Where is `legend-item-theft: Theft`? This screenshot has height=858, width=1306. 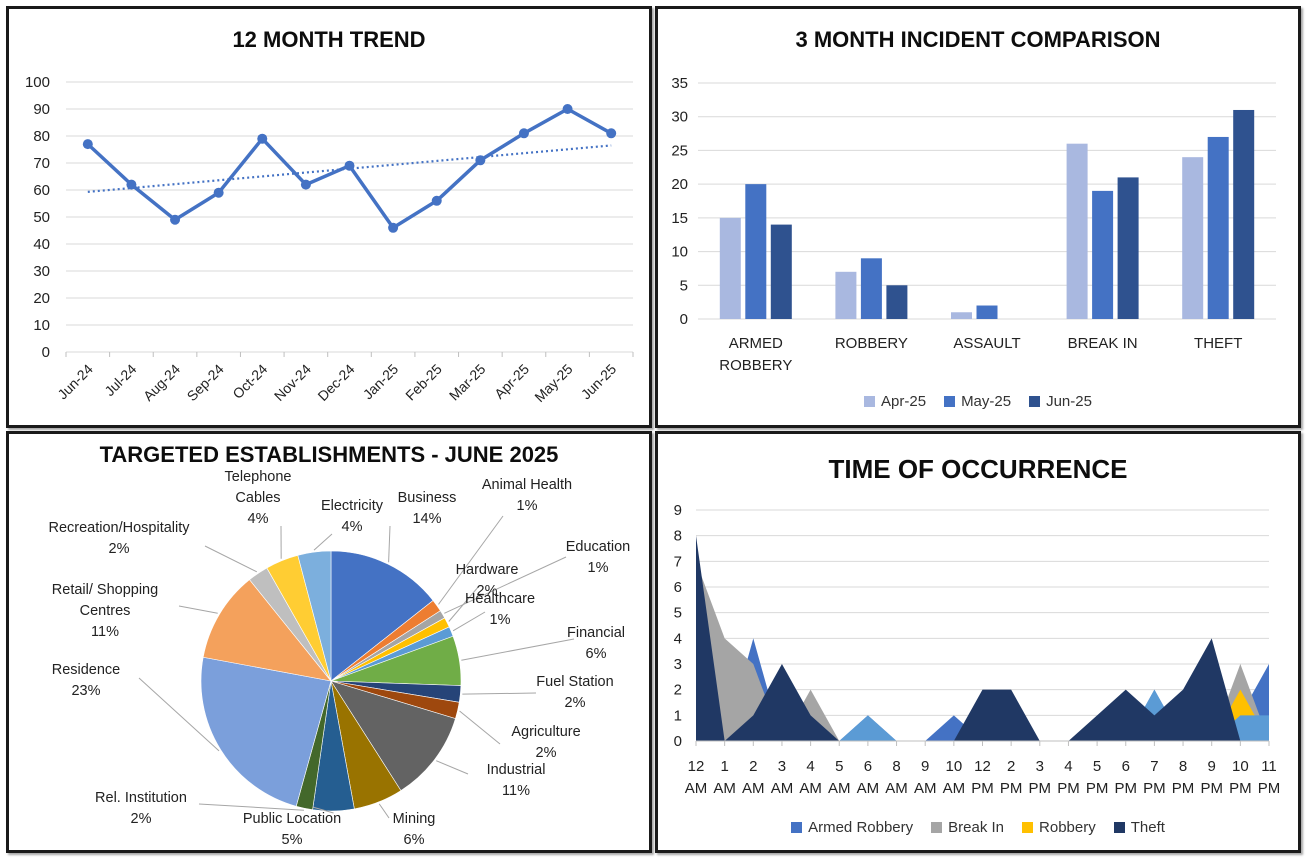
legend-item-theft: Theft is located at coordinates (1139, 827).